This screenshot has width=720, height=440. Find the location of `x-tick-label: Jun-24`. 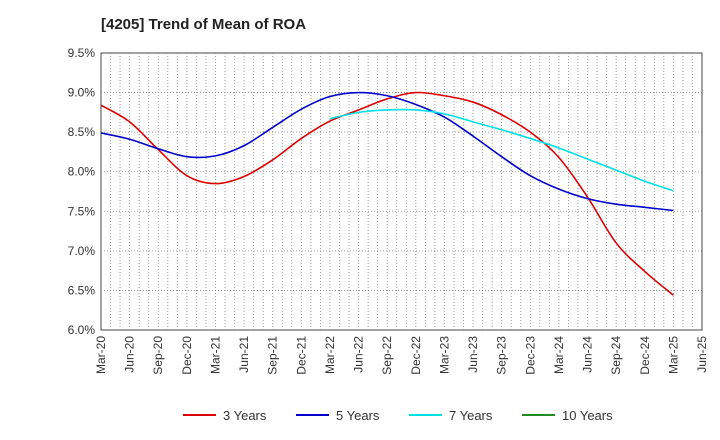

x-tick-label: Jun-24 is located at coordinates (588, 354).